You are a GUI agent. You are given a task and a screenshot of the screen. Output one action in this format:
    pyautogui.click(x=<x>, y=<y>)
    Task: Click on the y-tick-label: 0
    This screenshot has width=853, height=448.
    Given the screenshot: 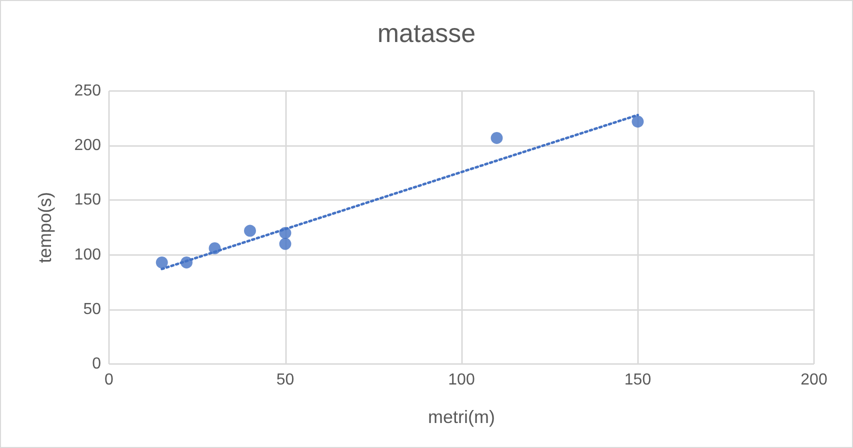 What is the action you would take?
    pyautogui.click(x=97, y=364)
    